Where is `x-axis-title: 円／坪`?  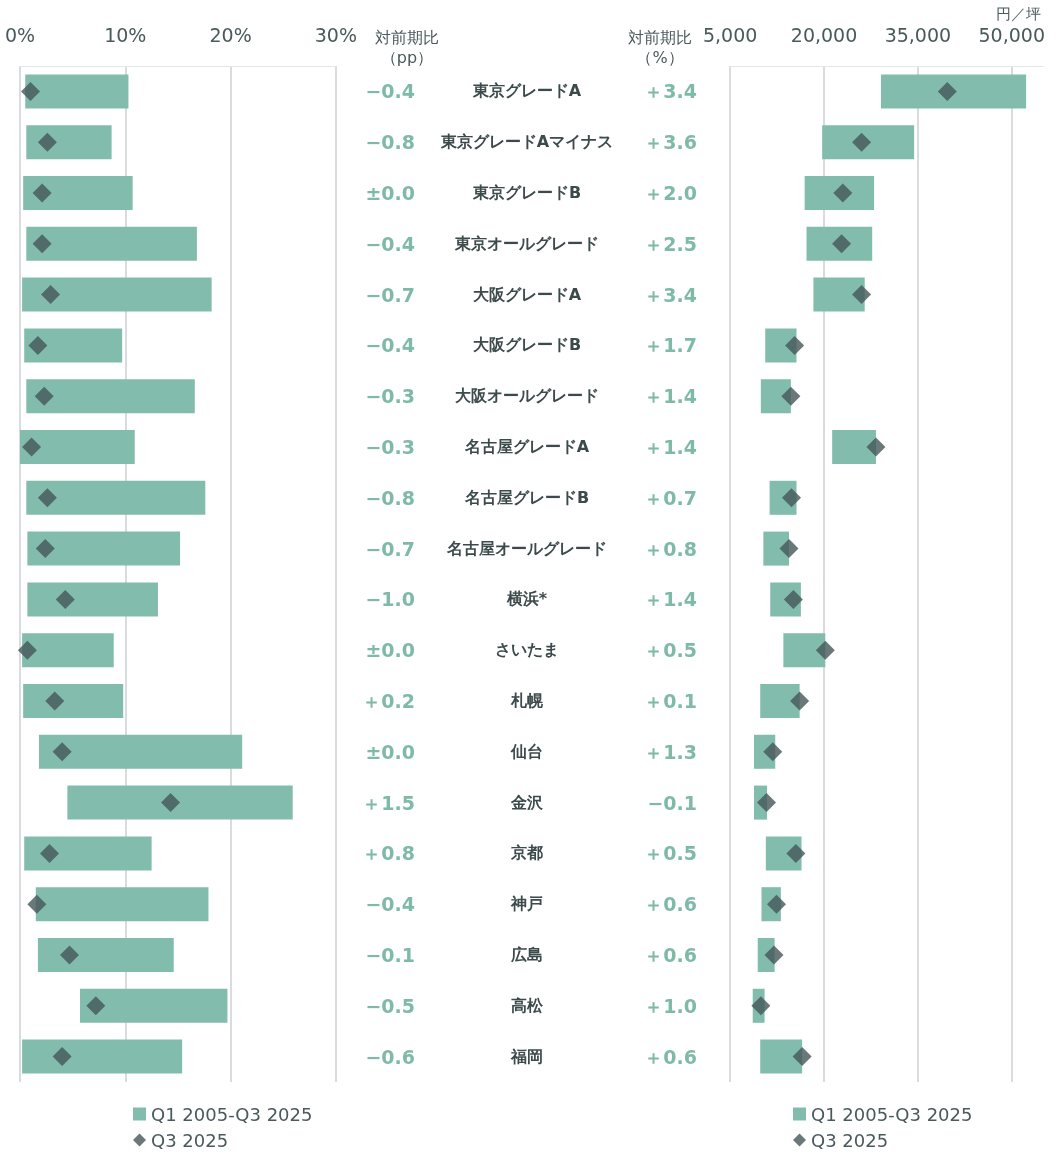
x-axis-title: 円／坪 is located at coordinates (1018, 13).